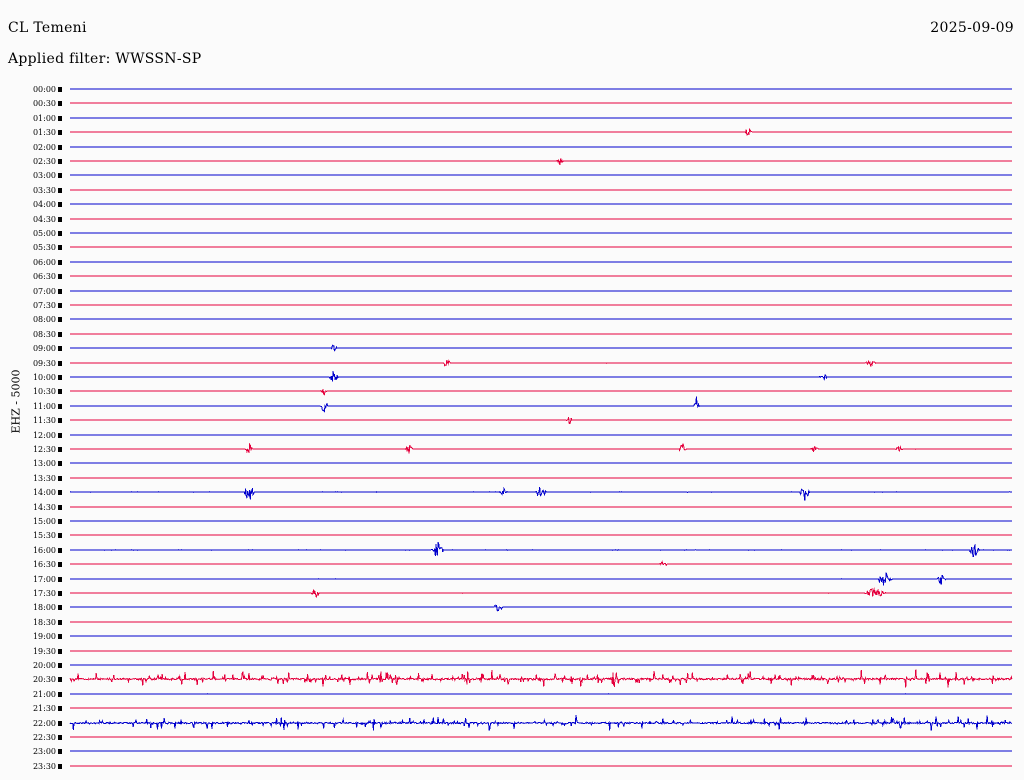 This screenshot has height=780, width=1024. Describe the element at coordinates (44, 262) in the screenshot. I see `trace-time-label: 06:00` at that location.